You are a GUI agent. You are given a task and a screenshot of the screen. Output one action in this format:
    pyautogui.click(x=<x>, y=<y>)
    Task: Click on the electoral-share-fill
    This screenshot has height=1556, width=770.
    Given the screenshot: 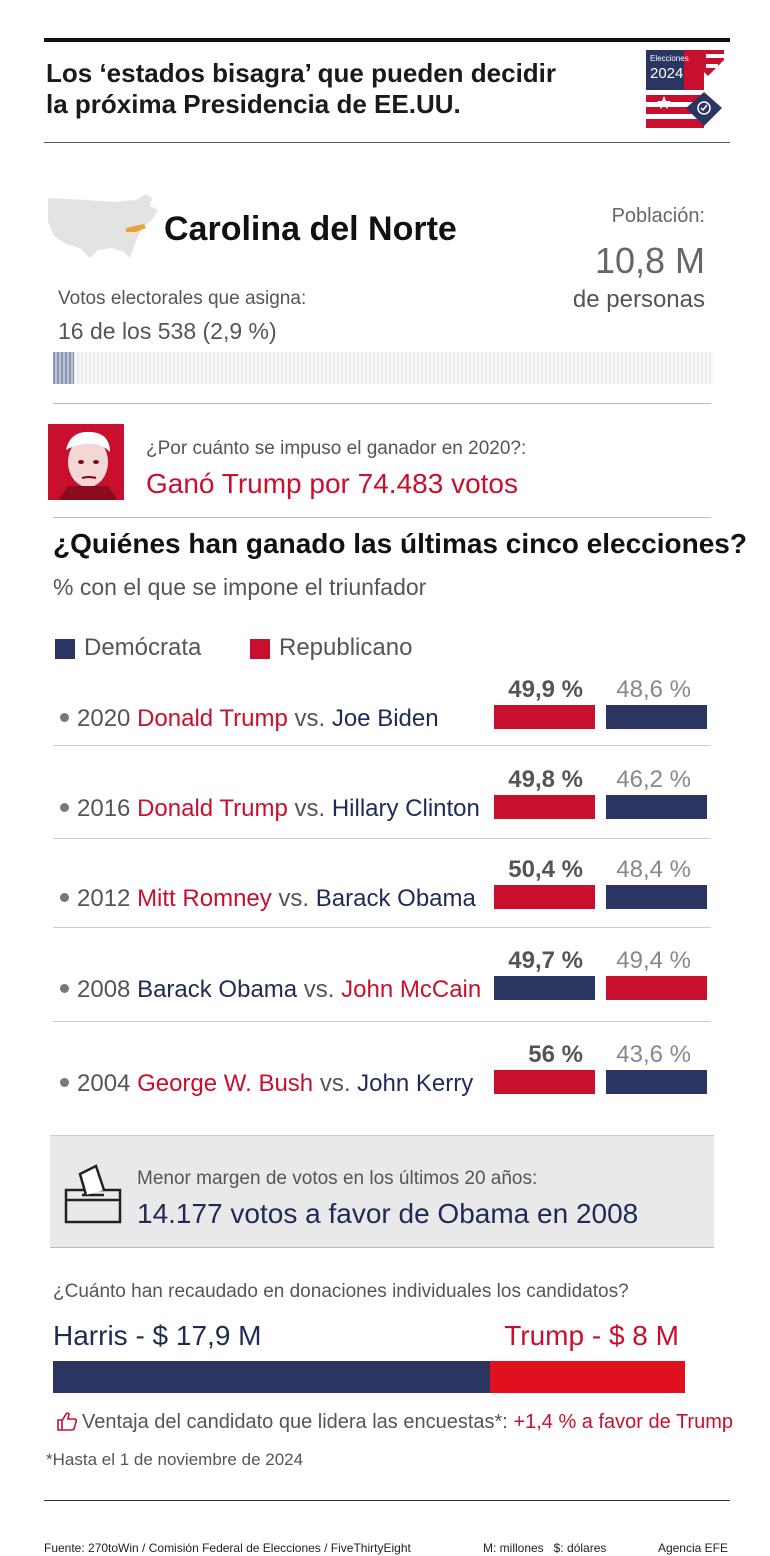 What is the action you would take?
    pyautogui.click(x=63, y=368)
    